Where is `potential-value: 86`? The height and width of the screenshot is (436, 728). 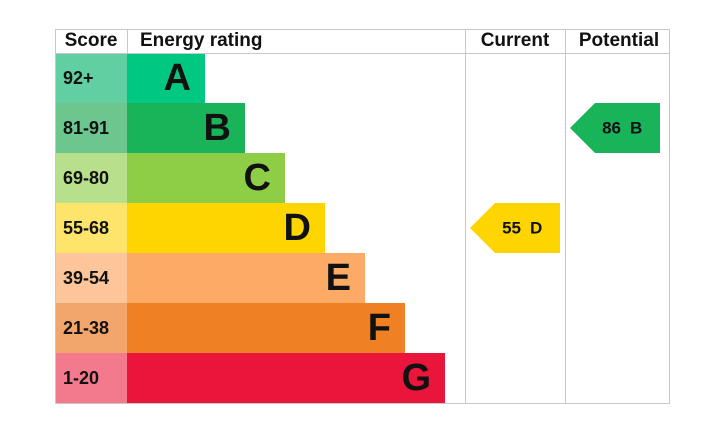 potential-value: 86 is located at coordinates (611, 127).